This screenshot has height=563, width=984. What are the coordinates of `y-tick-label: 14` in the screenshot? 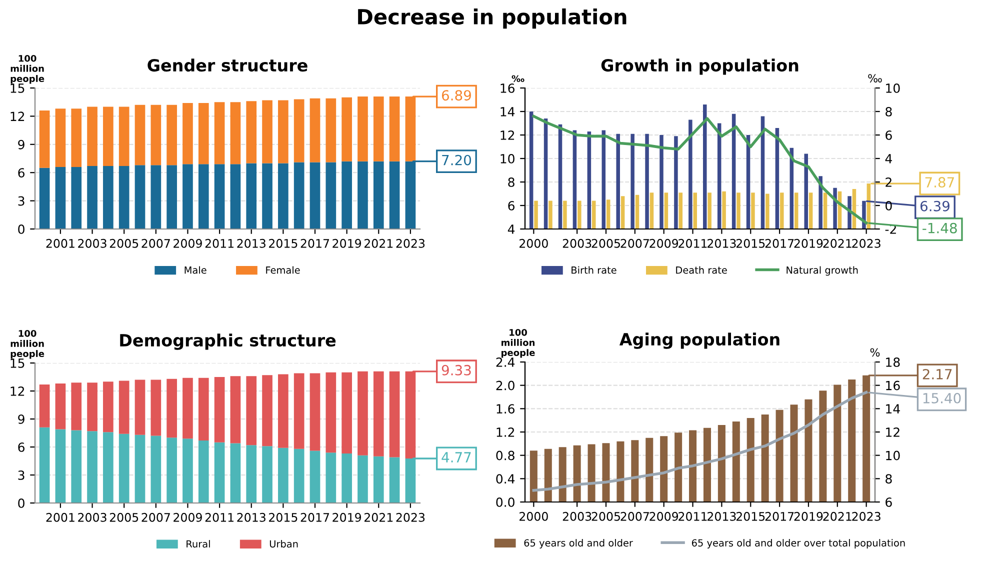 It's located at (507, 111).